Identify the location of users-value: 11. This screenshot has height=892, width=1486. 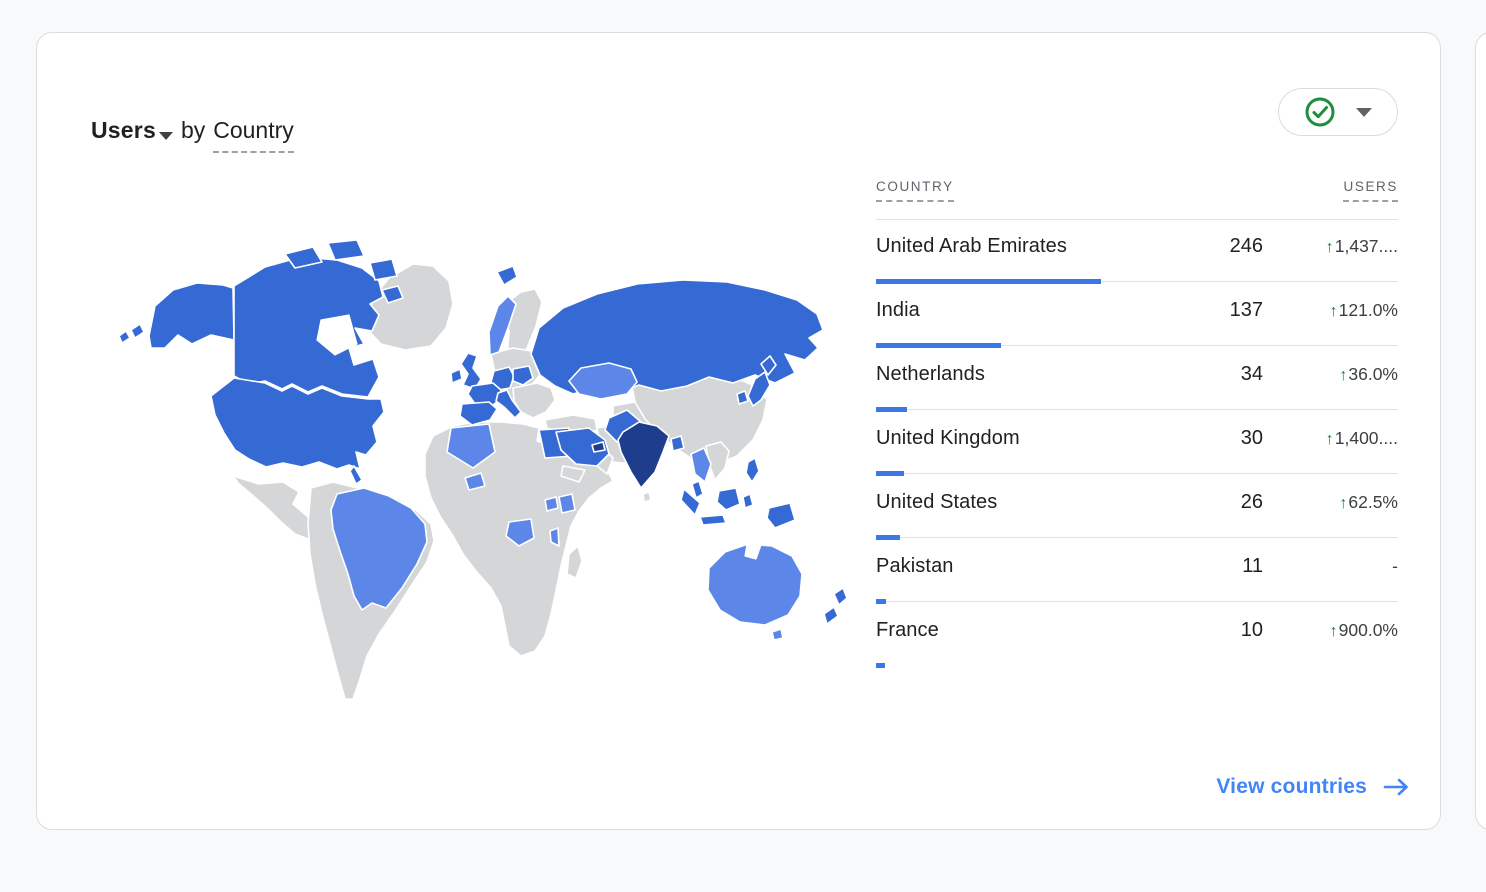
(1252, 565).